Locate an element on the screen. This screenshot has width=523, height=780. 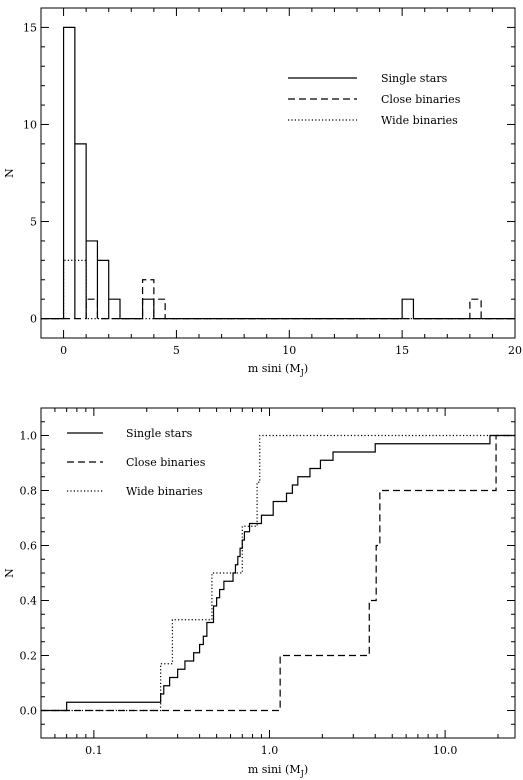
histogram-x-axis-label: m sini (MJ) is located at coordinates (278, 369).